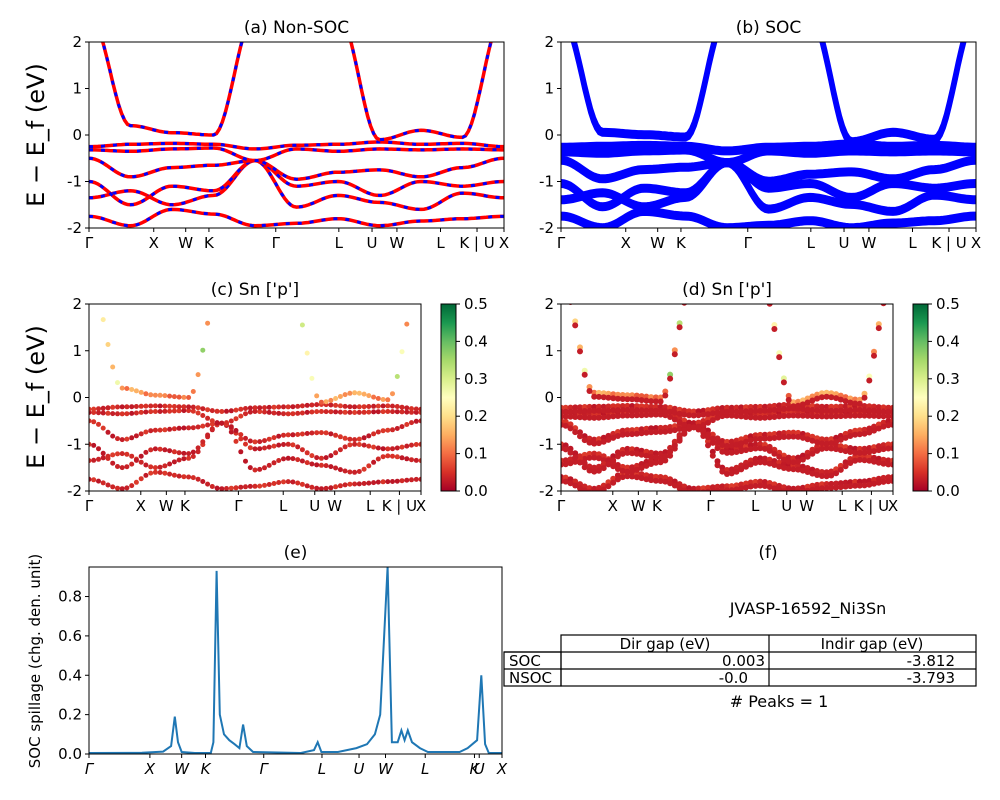  I want to click on y-tick-label-0-4: 0.4, so click(70, 675).